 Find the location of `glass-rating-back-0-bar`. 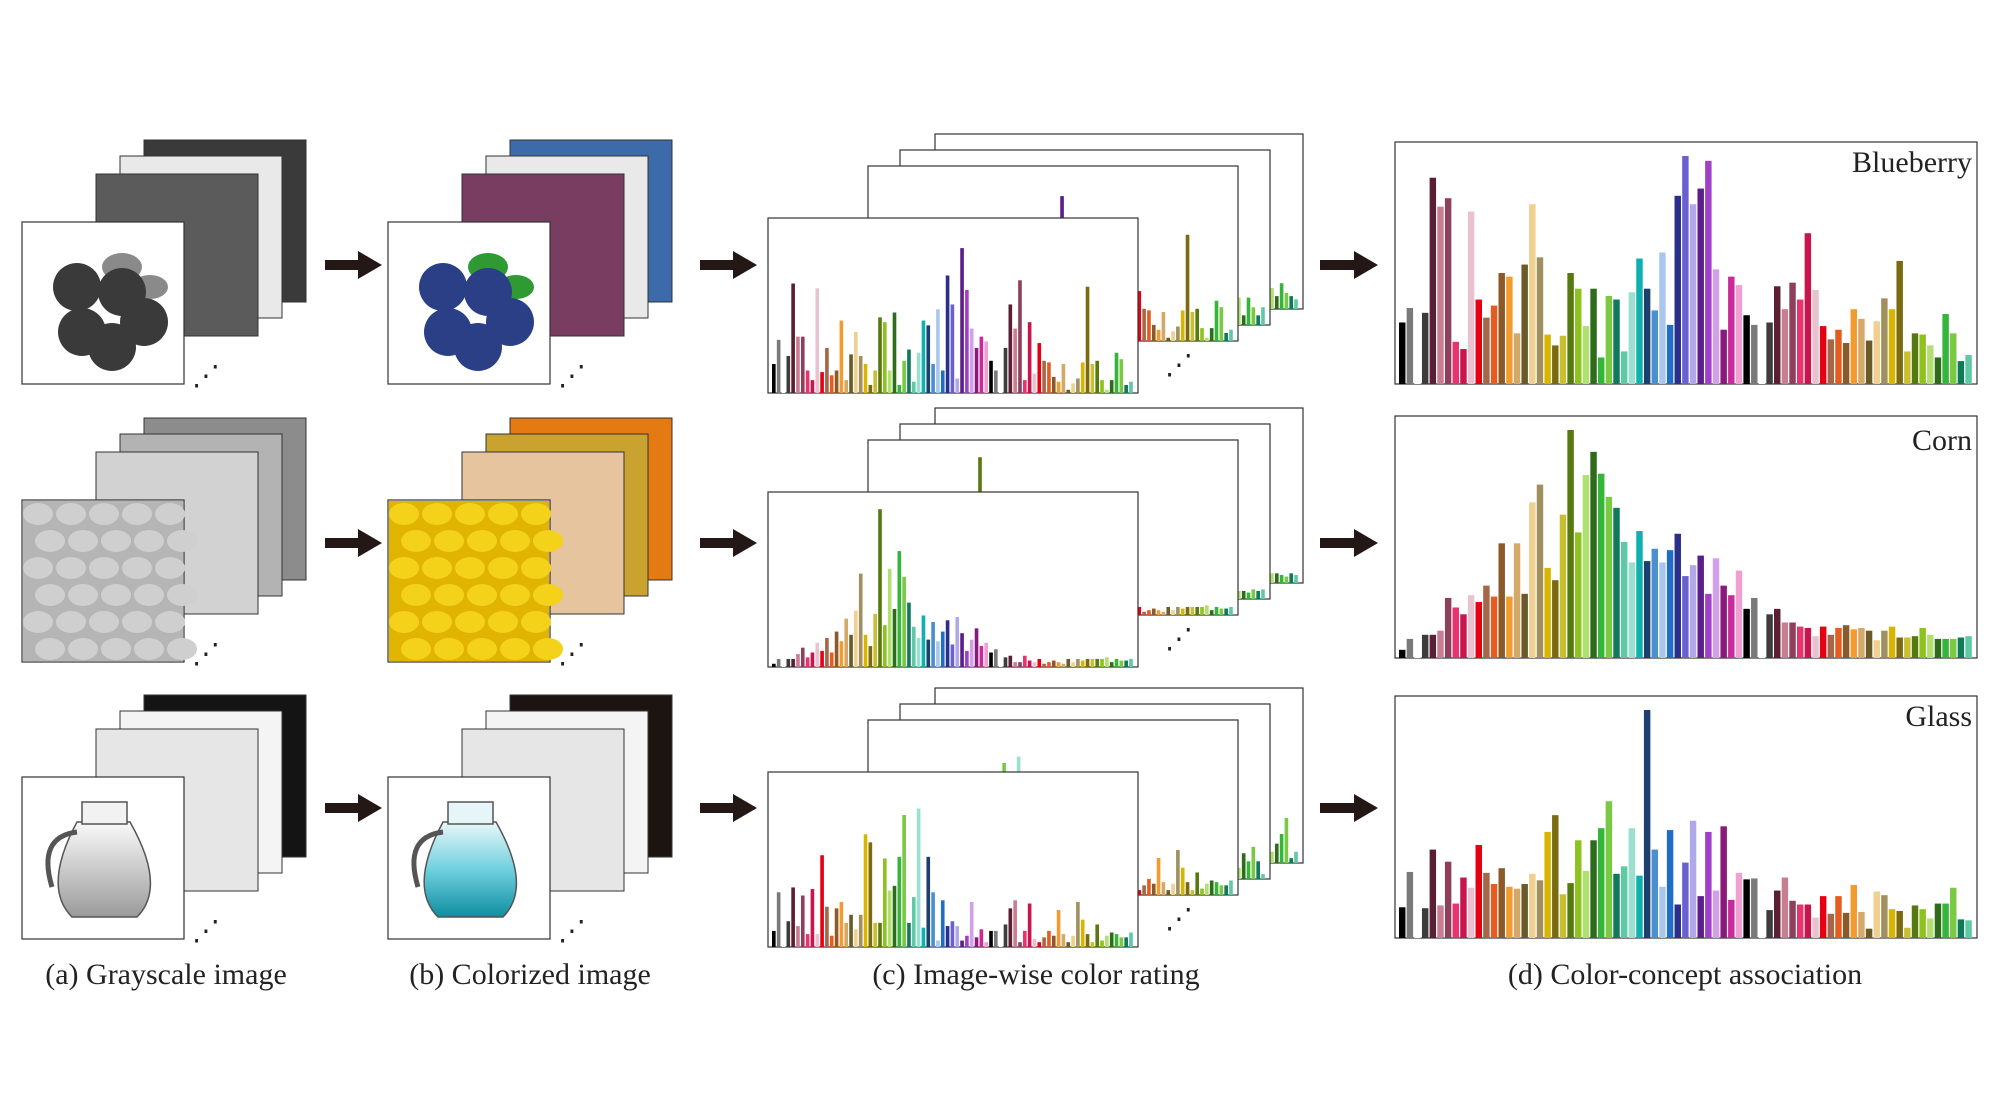

glass-rating-back-0-bar is located at coordinates (1272, 857).